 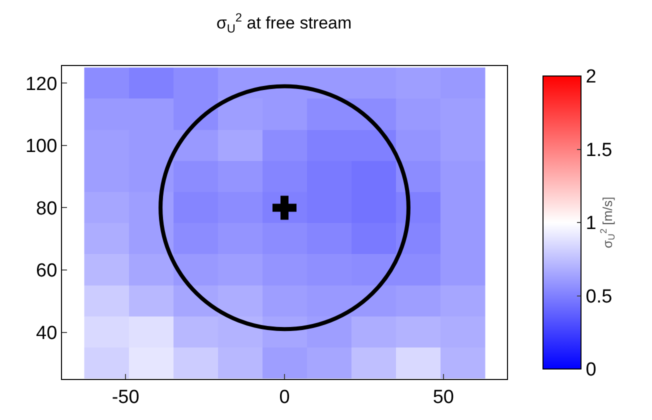 I want to click on y-tick-label: 120, so click(x=41, y=84).